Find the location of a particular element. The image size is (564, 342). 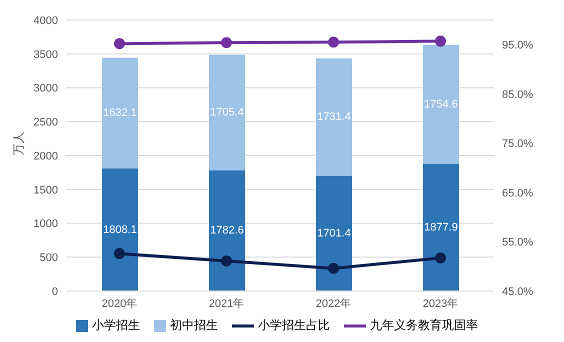

y2-tick-label: 75.0% is located at coordinates (518, 144).